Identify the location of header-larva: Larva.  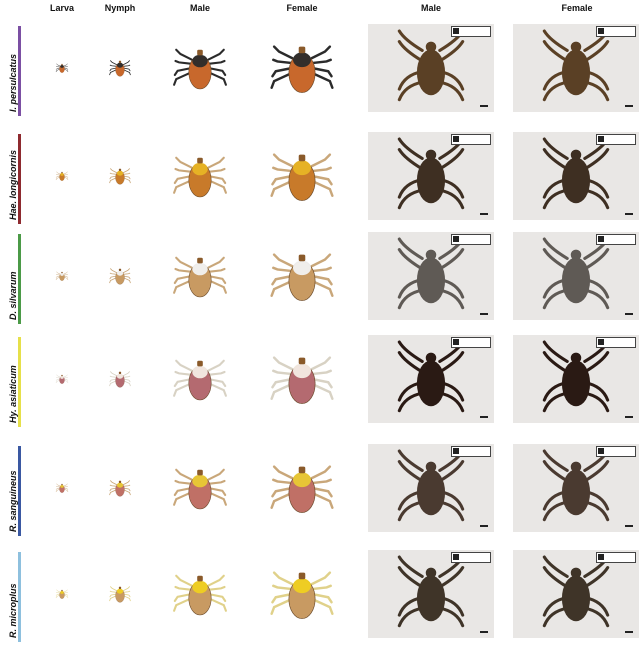
(62, 8).